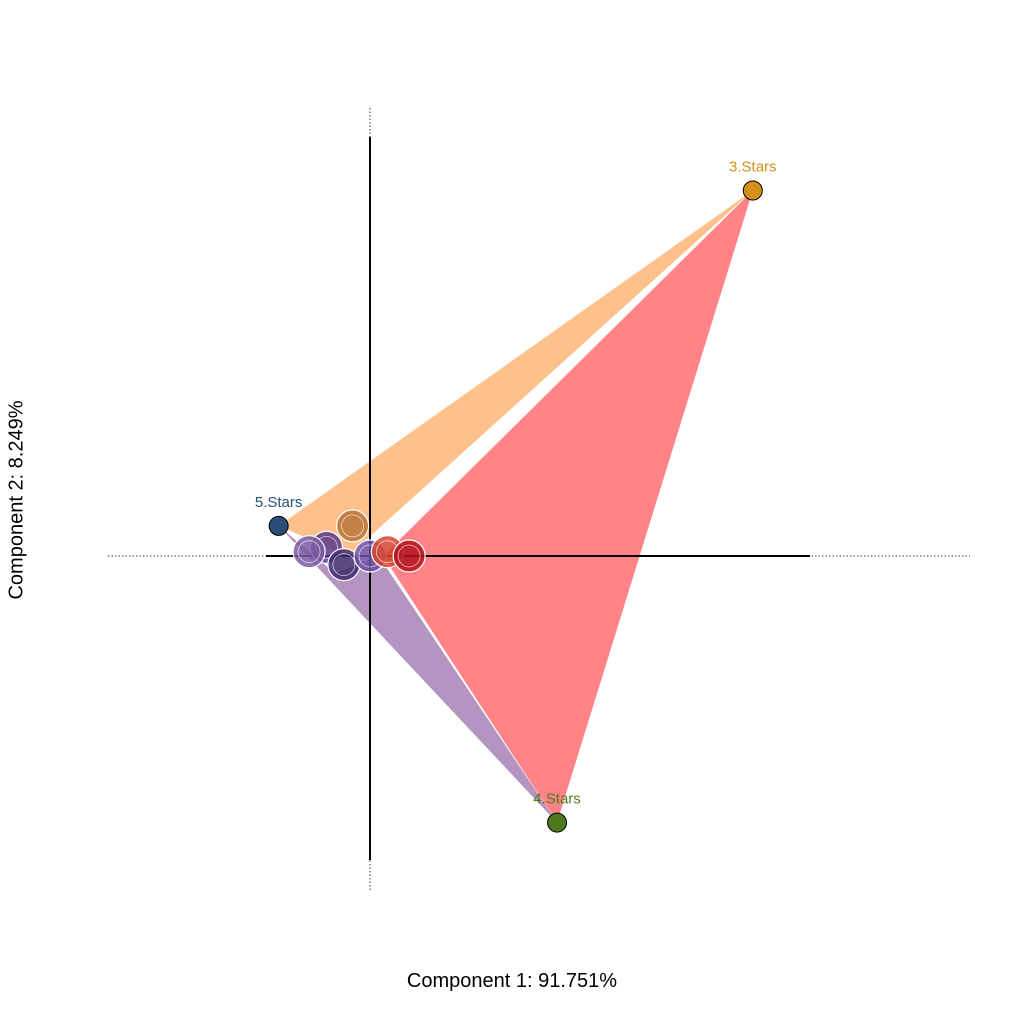 The image size is (1024, 1024). I want to click on y-axis-title: Component 2: 8.249%, so click(16, 500).